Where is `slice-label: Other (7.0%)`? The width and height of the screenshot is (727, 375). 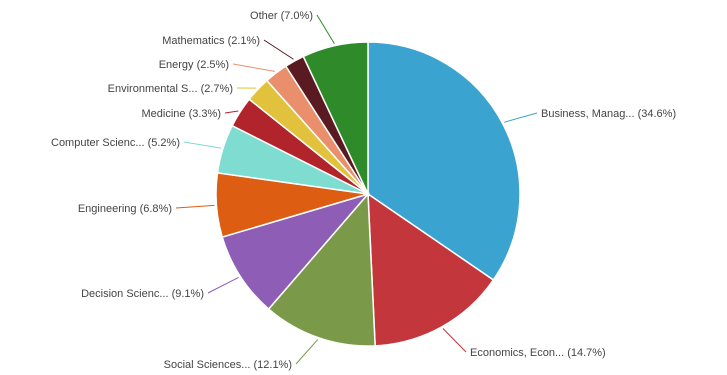 slice-label: Other (7.0%) is located at coordinates (281, 16).